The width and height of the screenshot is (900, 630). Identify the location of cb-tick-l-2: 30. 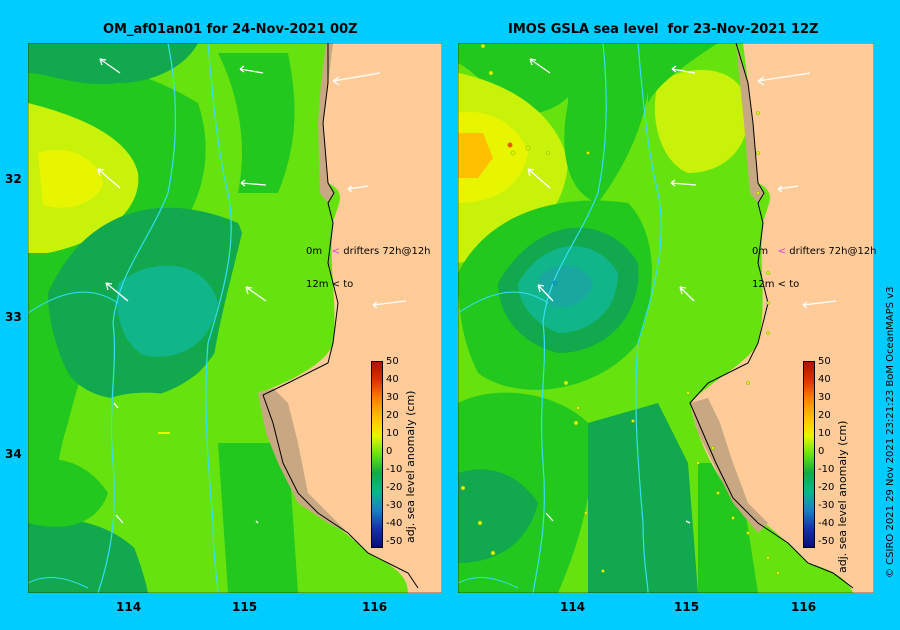
(392, 397).